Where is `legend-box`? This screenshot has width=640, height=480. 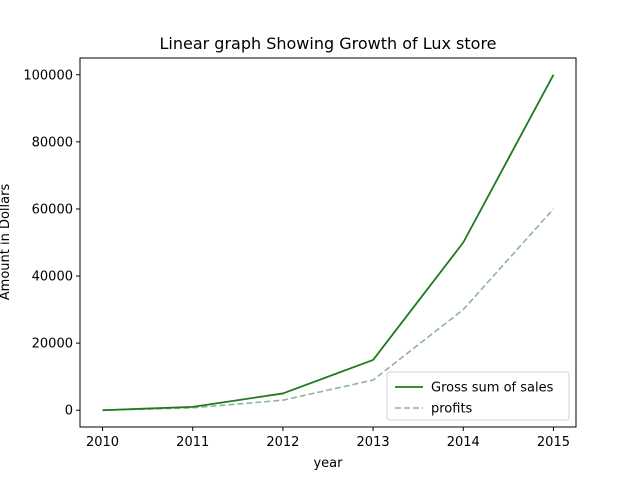
legend-box is located at coordinates (478, 396).